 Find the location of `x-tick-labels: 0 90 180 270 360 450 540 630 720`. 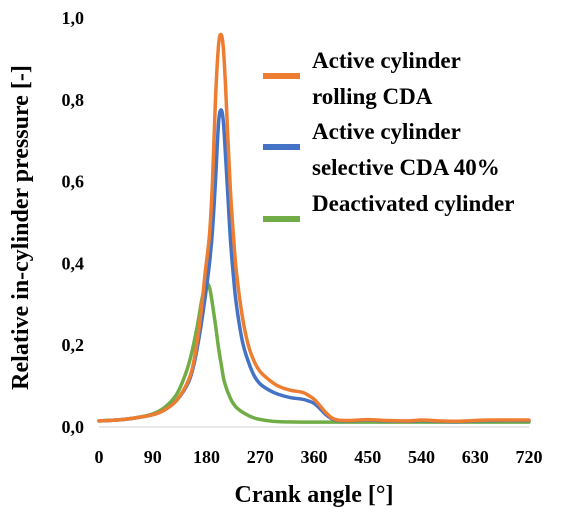

x-tick-labels: 0 90 180 270 360 450 540 630 720 is located at coordinates (319, 457).